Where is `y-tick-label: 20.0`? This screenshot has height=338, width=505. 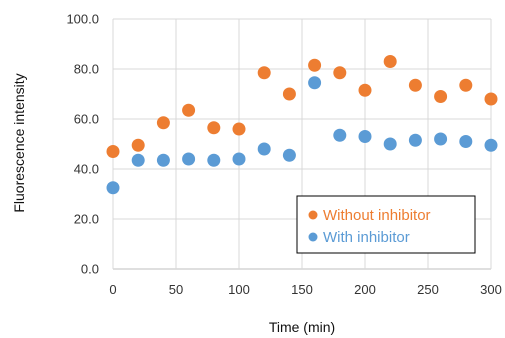
y-tick-label: 20.0 is located at coordinates (86, 219).